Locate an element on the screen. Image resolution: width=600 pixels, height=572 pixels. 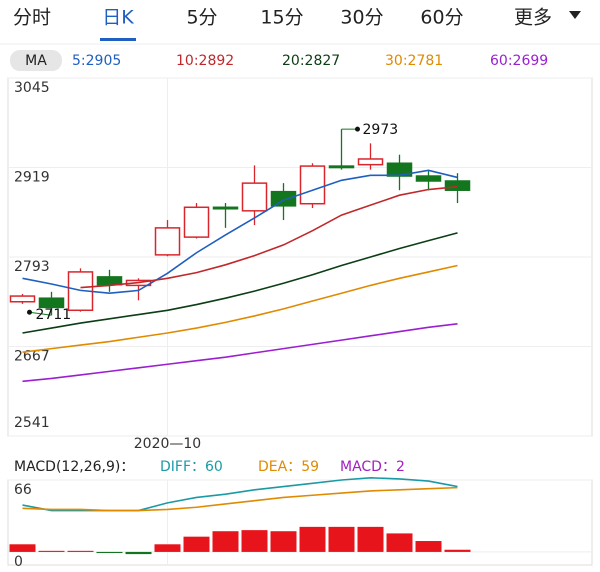
ma-pill is located at coordinates (36, 60).